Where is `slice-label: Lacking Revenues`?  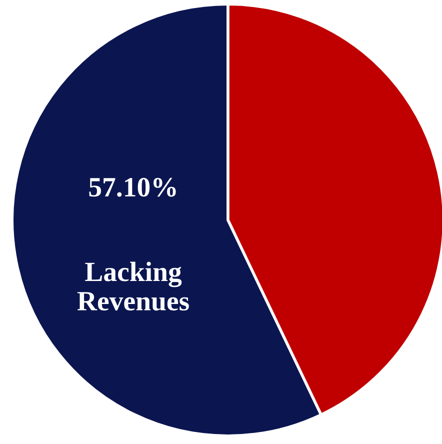
slice-label: Lacking Revenues is located at coordinates (133, 286).